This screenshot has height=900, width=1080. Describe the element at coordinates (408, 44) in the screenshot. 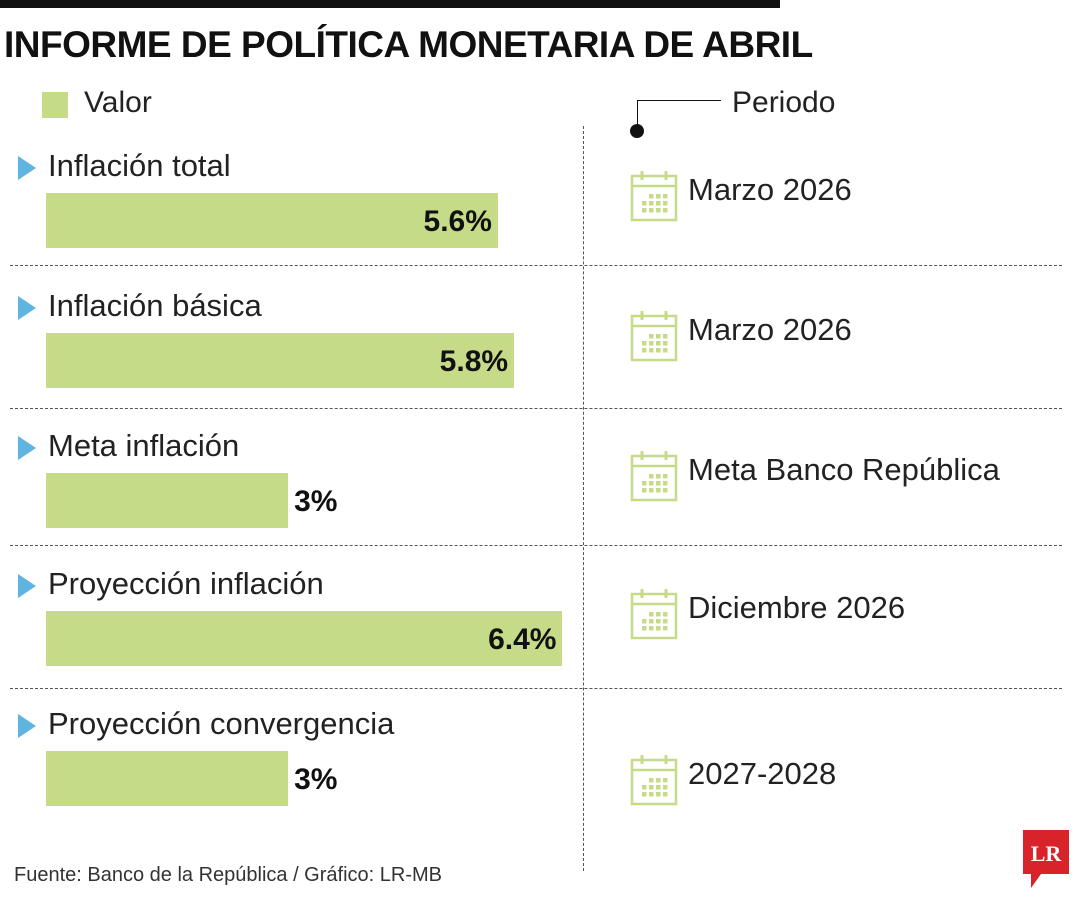

I see `chart-title: INFORME DE POLÍTICA MONETARIA DE ABRIL` at that location.